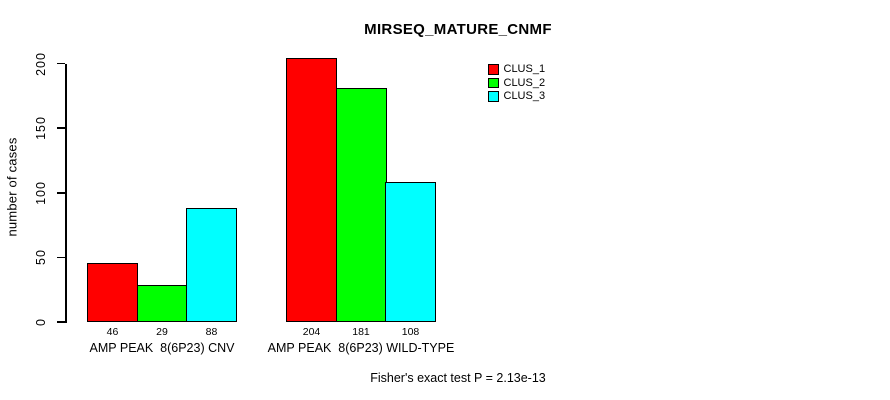  I want to click on chart-title: MIRSEQ_MATURE_CNMF, so click(458, 29).